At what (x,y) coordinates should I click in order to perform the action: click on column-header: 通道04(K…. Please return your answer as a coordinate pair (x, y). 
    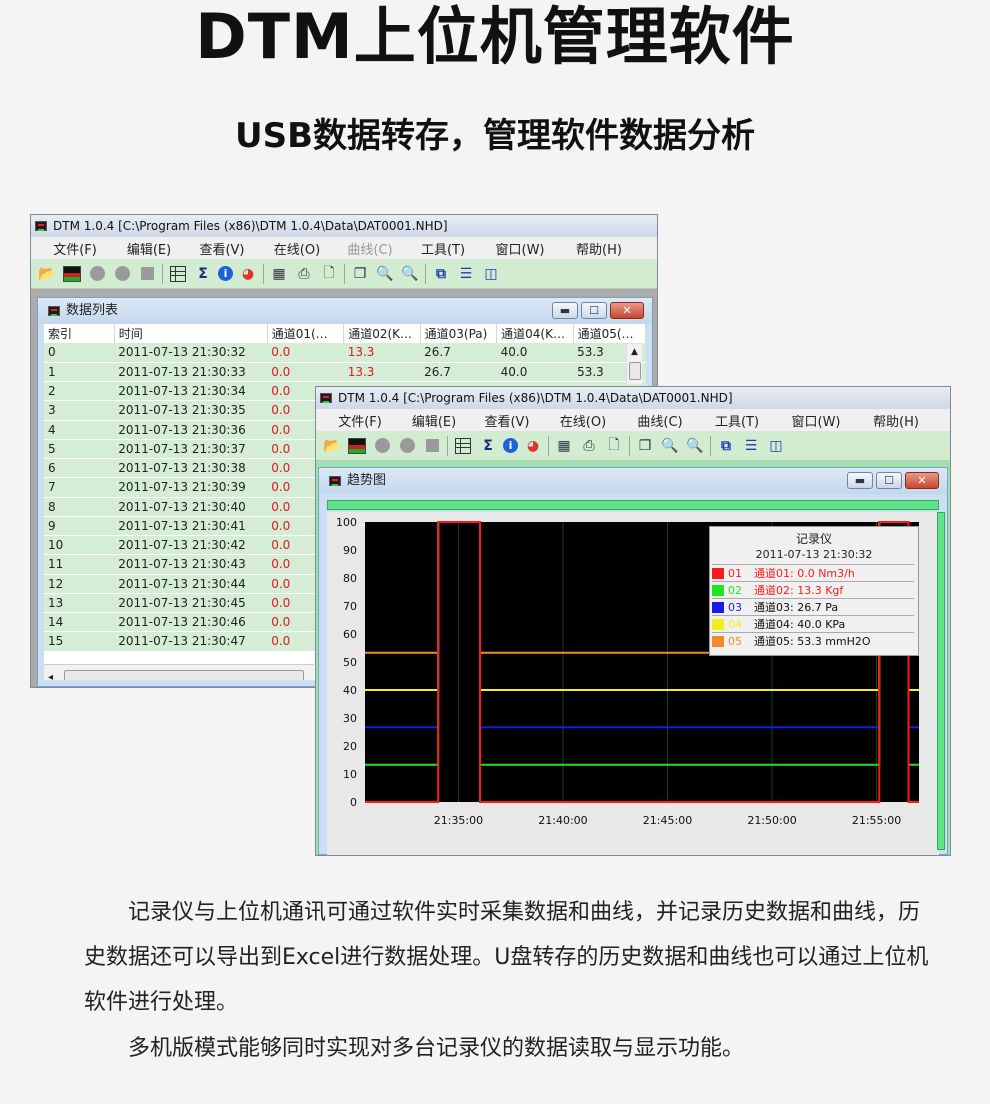
    Looking at the image, I should click on (535, 333).